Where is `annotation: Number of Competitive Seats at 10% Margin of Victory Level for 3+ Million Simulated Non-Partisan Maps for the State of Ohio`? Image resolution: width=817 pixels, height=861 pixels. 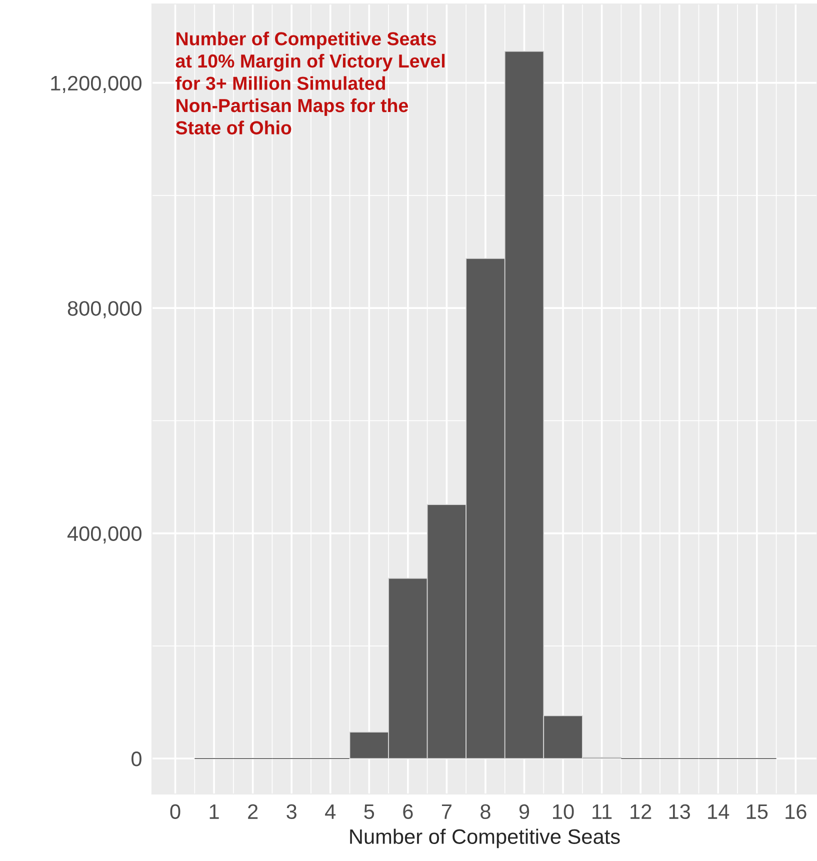
annotation: Number of Competitive Seats at 10% Margin of Victory Level for 3+ Million Simulated Non-Partisan Maps for the State of Ohio is located at coordinates (310, 83).